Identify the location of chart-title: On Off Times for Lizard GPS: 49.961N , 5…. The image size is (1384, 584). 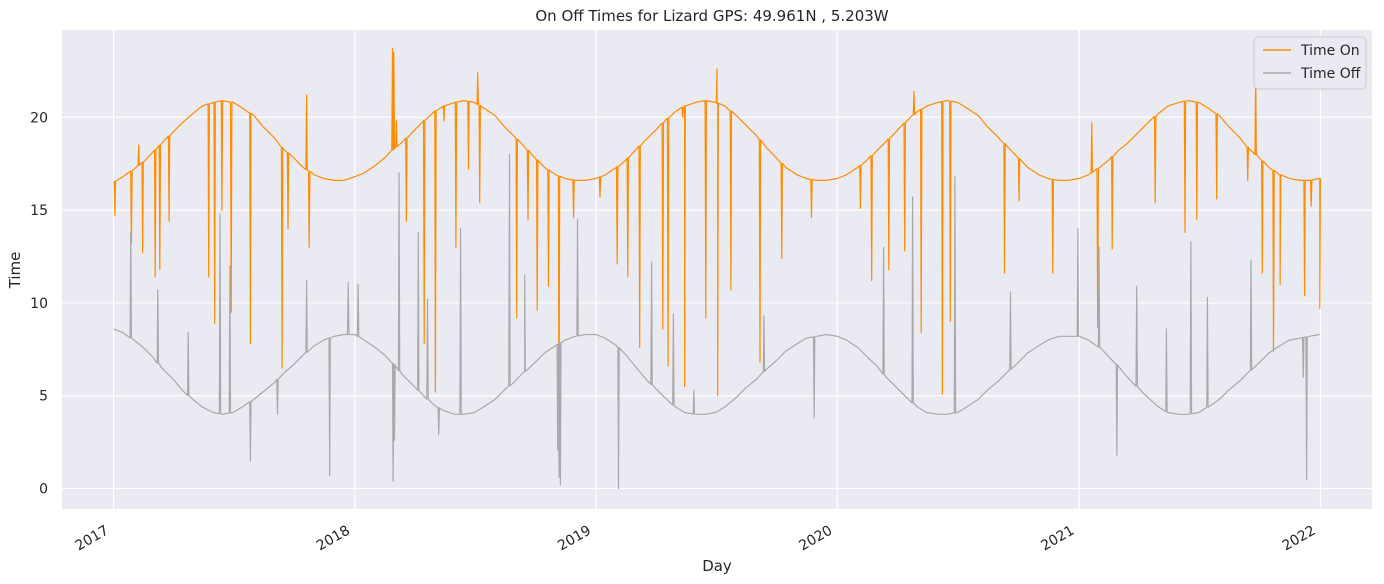
(711, 16).